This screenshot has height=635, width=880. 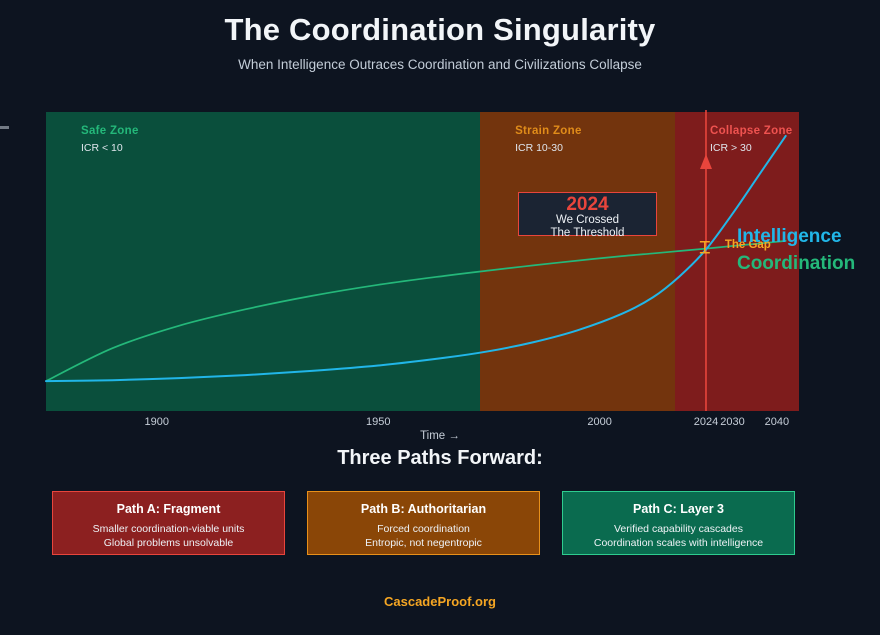 What do you see at coordinates (168, 529) in the screenshot?
I see `path-card-a-line1: Smaller coordination-viable units` at bounding box center [168, 529].